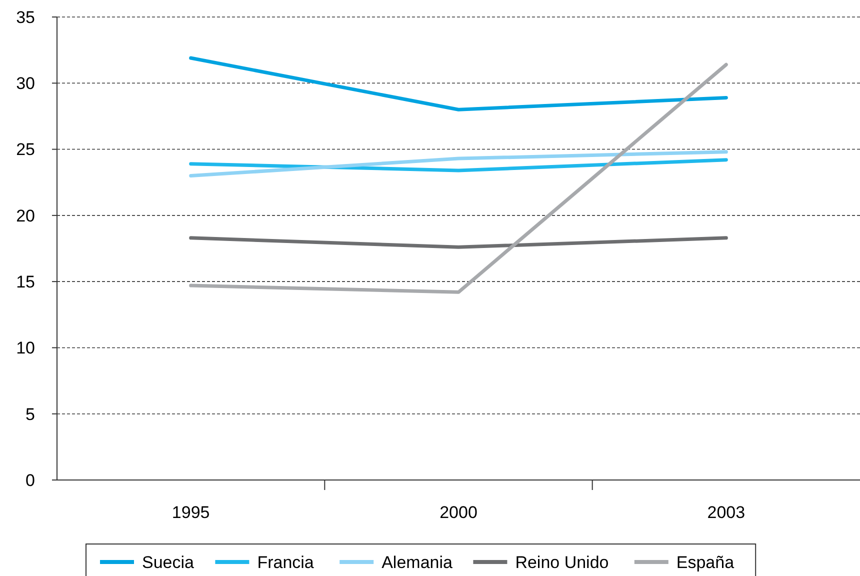  I want to click on y-tick-label: 25, so click(25, 150).